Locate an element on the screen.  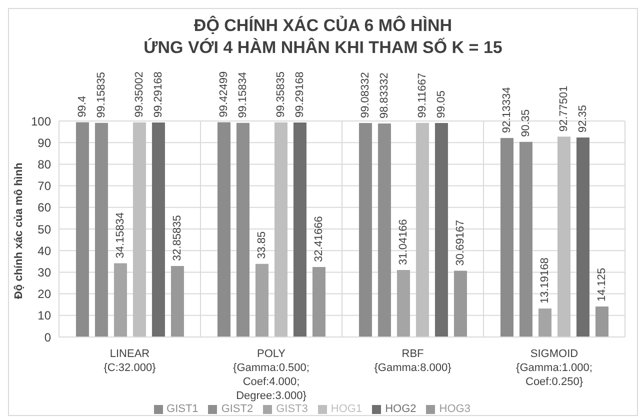
data-label: 99.4 is located at coordinates (82, 107).